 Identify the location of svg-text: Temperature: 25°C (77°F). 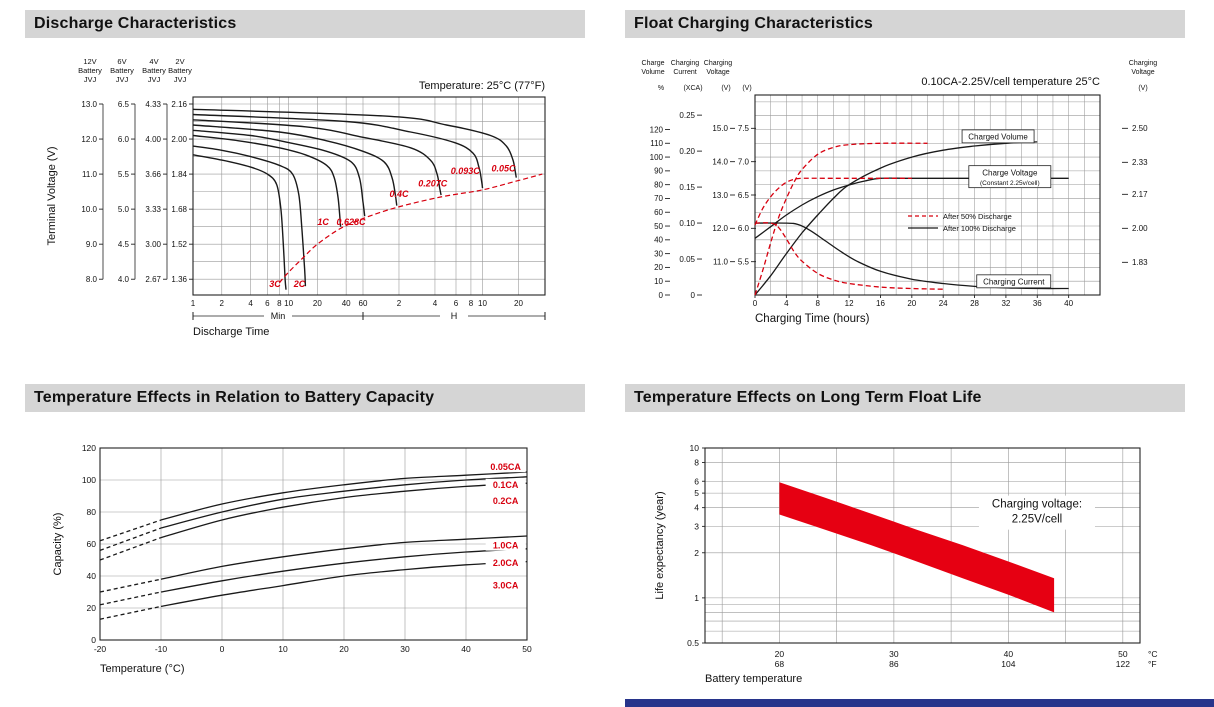
(482, 86).